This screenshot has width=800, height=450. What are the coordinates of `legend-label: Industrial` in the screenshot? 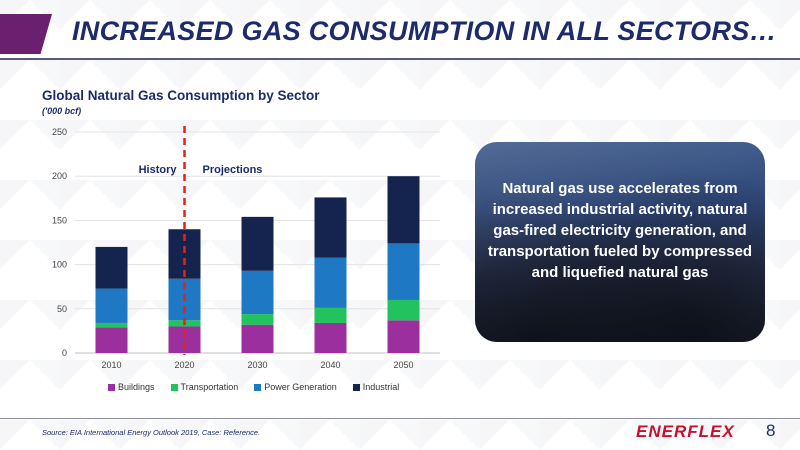 It's located at (381, 387).